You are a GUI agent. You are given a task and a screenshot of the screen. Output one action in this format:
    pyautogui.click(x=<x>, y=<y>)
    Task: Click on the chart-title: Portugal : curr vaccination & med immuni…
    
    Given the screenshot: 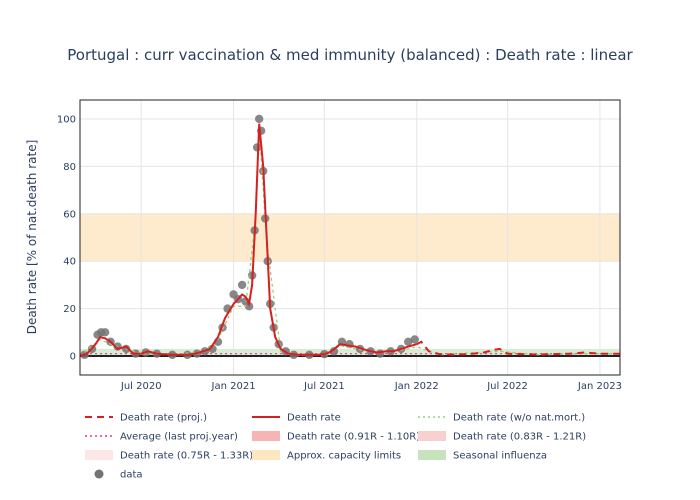 What is the action you would take?
    pyautogui.click(x=350, y=55)
    